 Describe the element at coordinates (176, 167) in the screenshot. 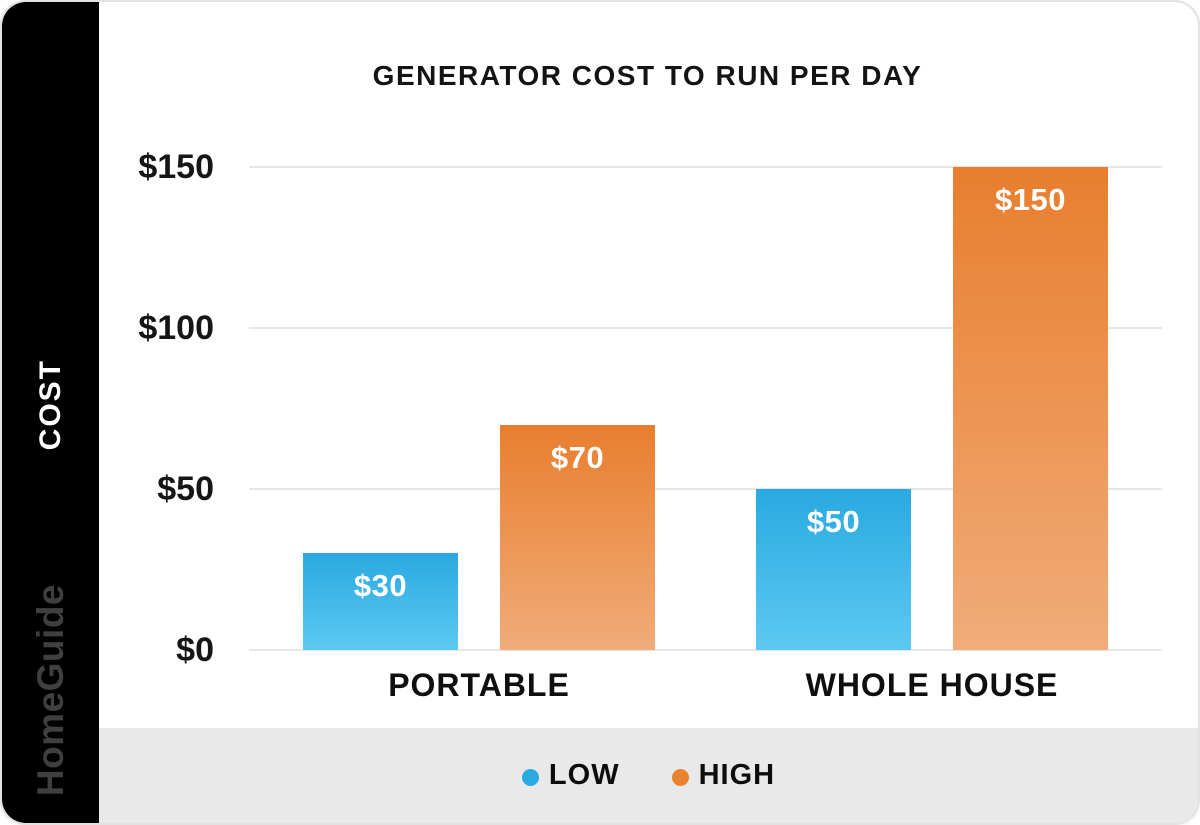

I see `y-tick-label: $150` at that location.